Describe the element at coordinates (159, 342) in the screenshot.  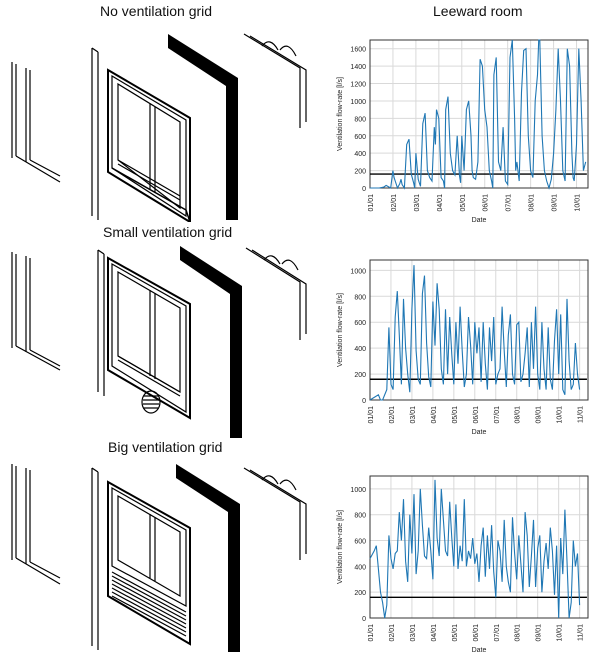
I see `facade-drawing-small-grid` at that location.